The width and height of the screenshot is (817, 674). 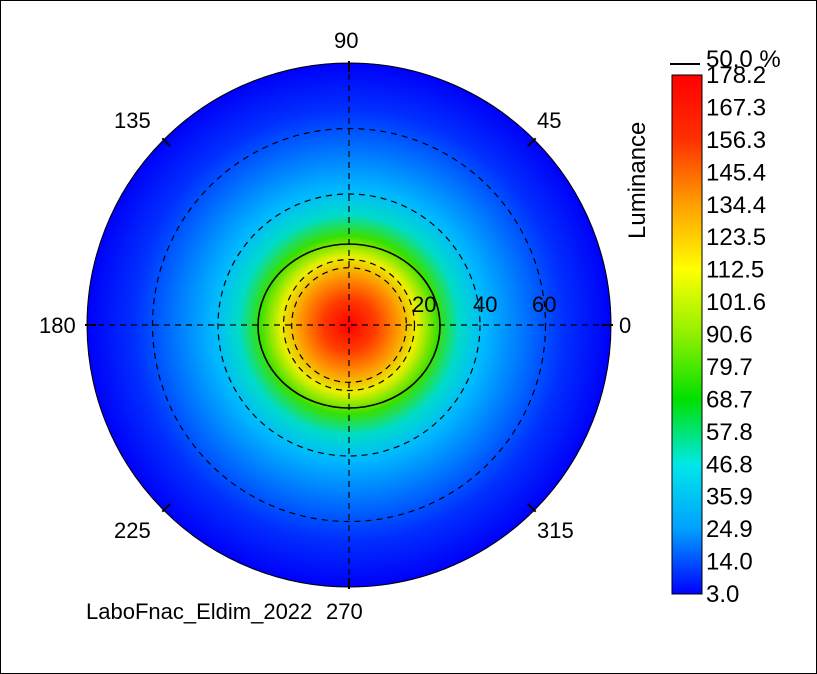 What do you see at coordinates (722, 594) in the screenshot?
I see `colorbar-tick-16: 3.0` at bounding box center [722, 594].